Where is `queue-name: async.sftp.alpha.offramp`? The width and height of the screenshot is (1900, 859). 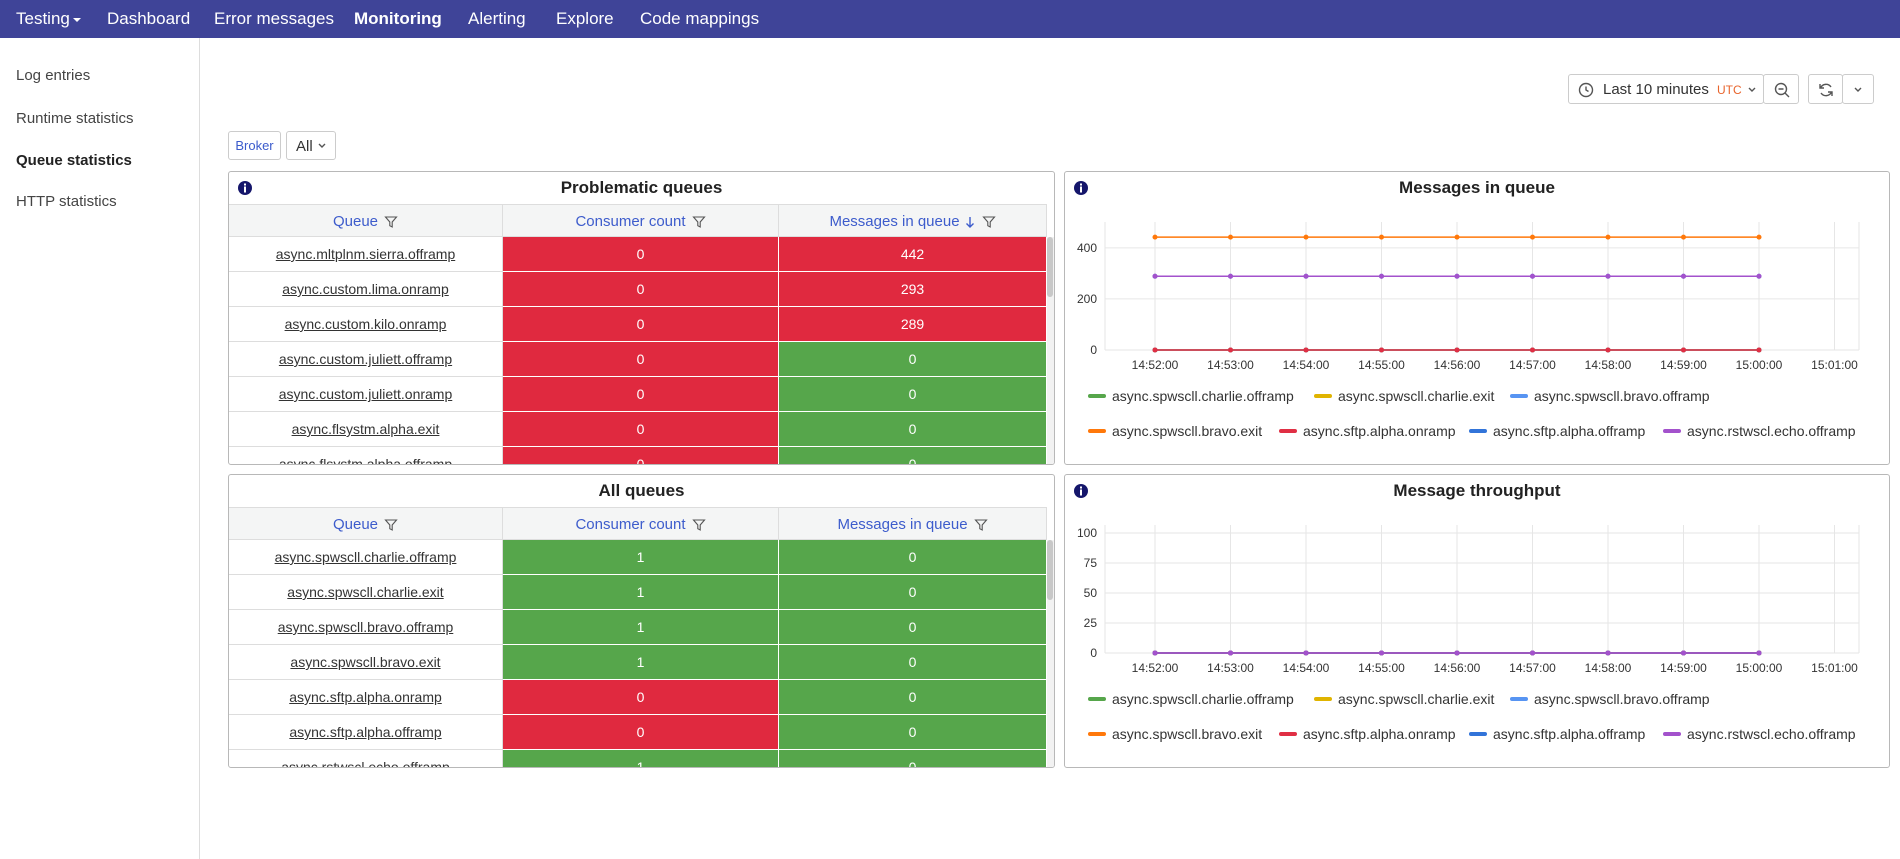 queue-name: async.sftp.alpha.offramp is located at coordinates (366, 732).